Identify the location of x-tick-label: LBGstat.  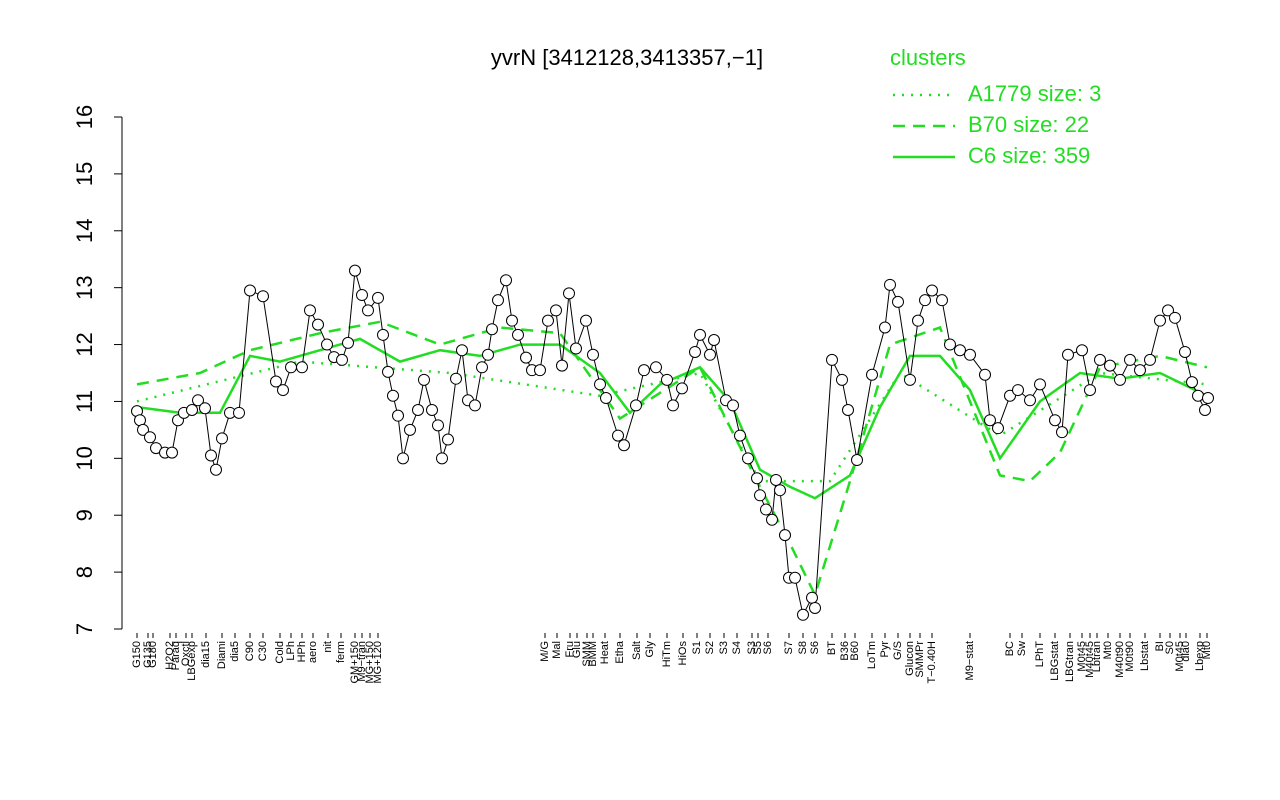
(1055, 661).